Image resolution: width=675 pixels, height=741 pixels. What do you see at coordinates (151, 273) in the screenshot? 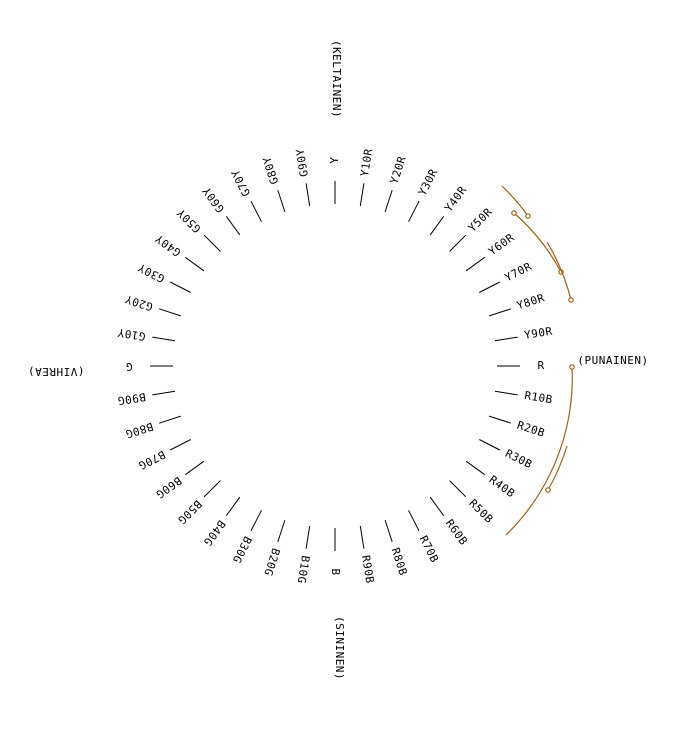
I see `hue-label-g30y: G30Y` at bounding box center [151, 273].